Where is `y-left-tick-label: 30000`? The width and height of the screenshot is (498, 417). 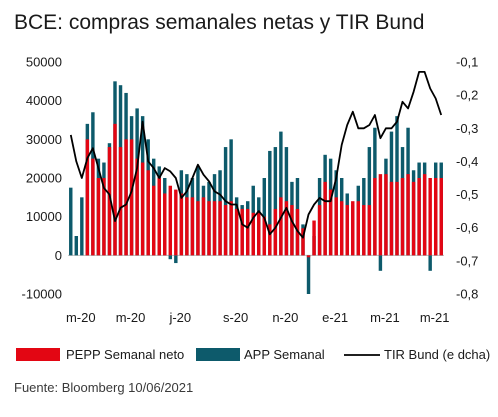 y-left-tick-label: 30000 is located at coordinates (44, 139).